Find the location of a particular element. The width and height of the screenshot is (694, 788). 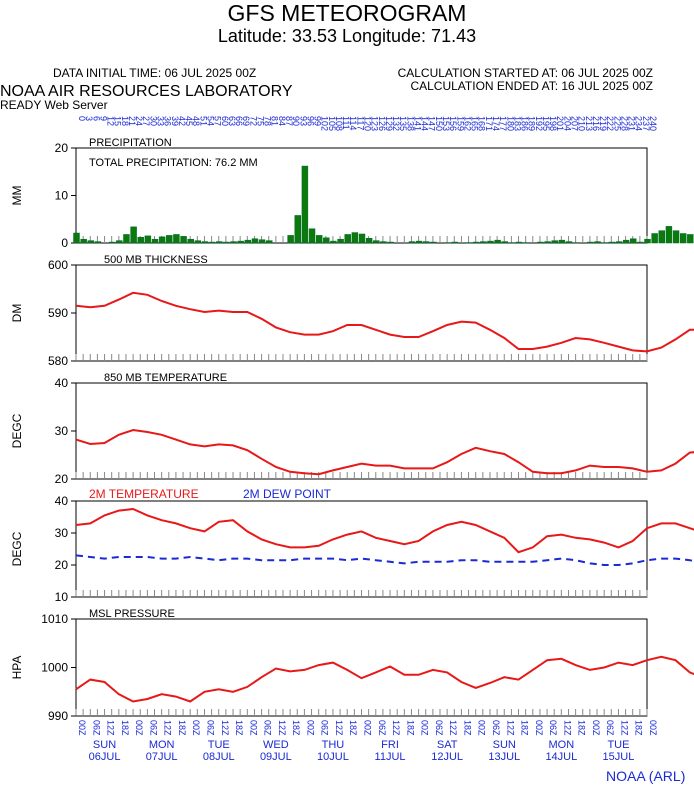

forecast-hour-label: 201 is located at coordinates (560, 123).